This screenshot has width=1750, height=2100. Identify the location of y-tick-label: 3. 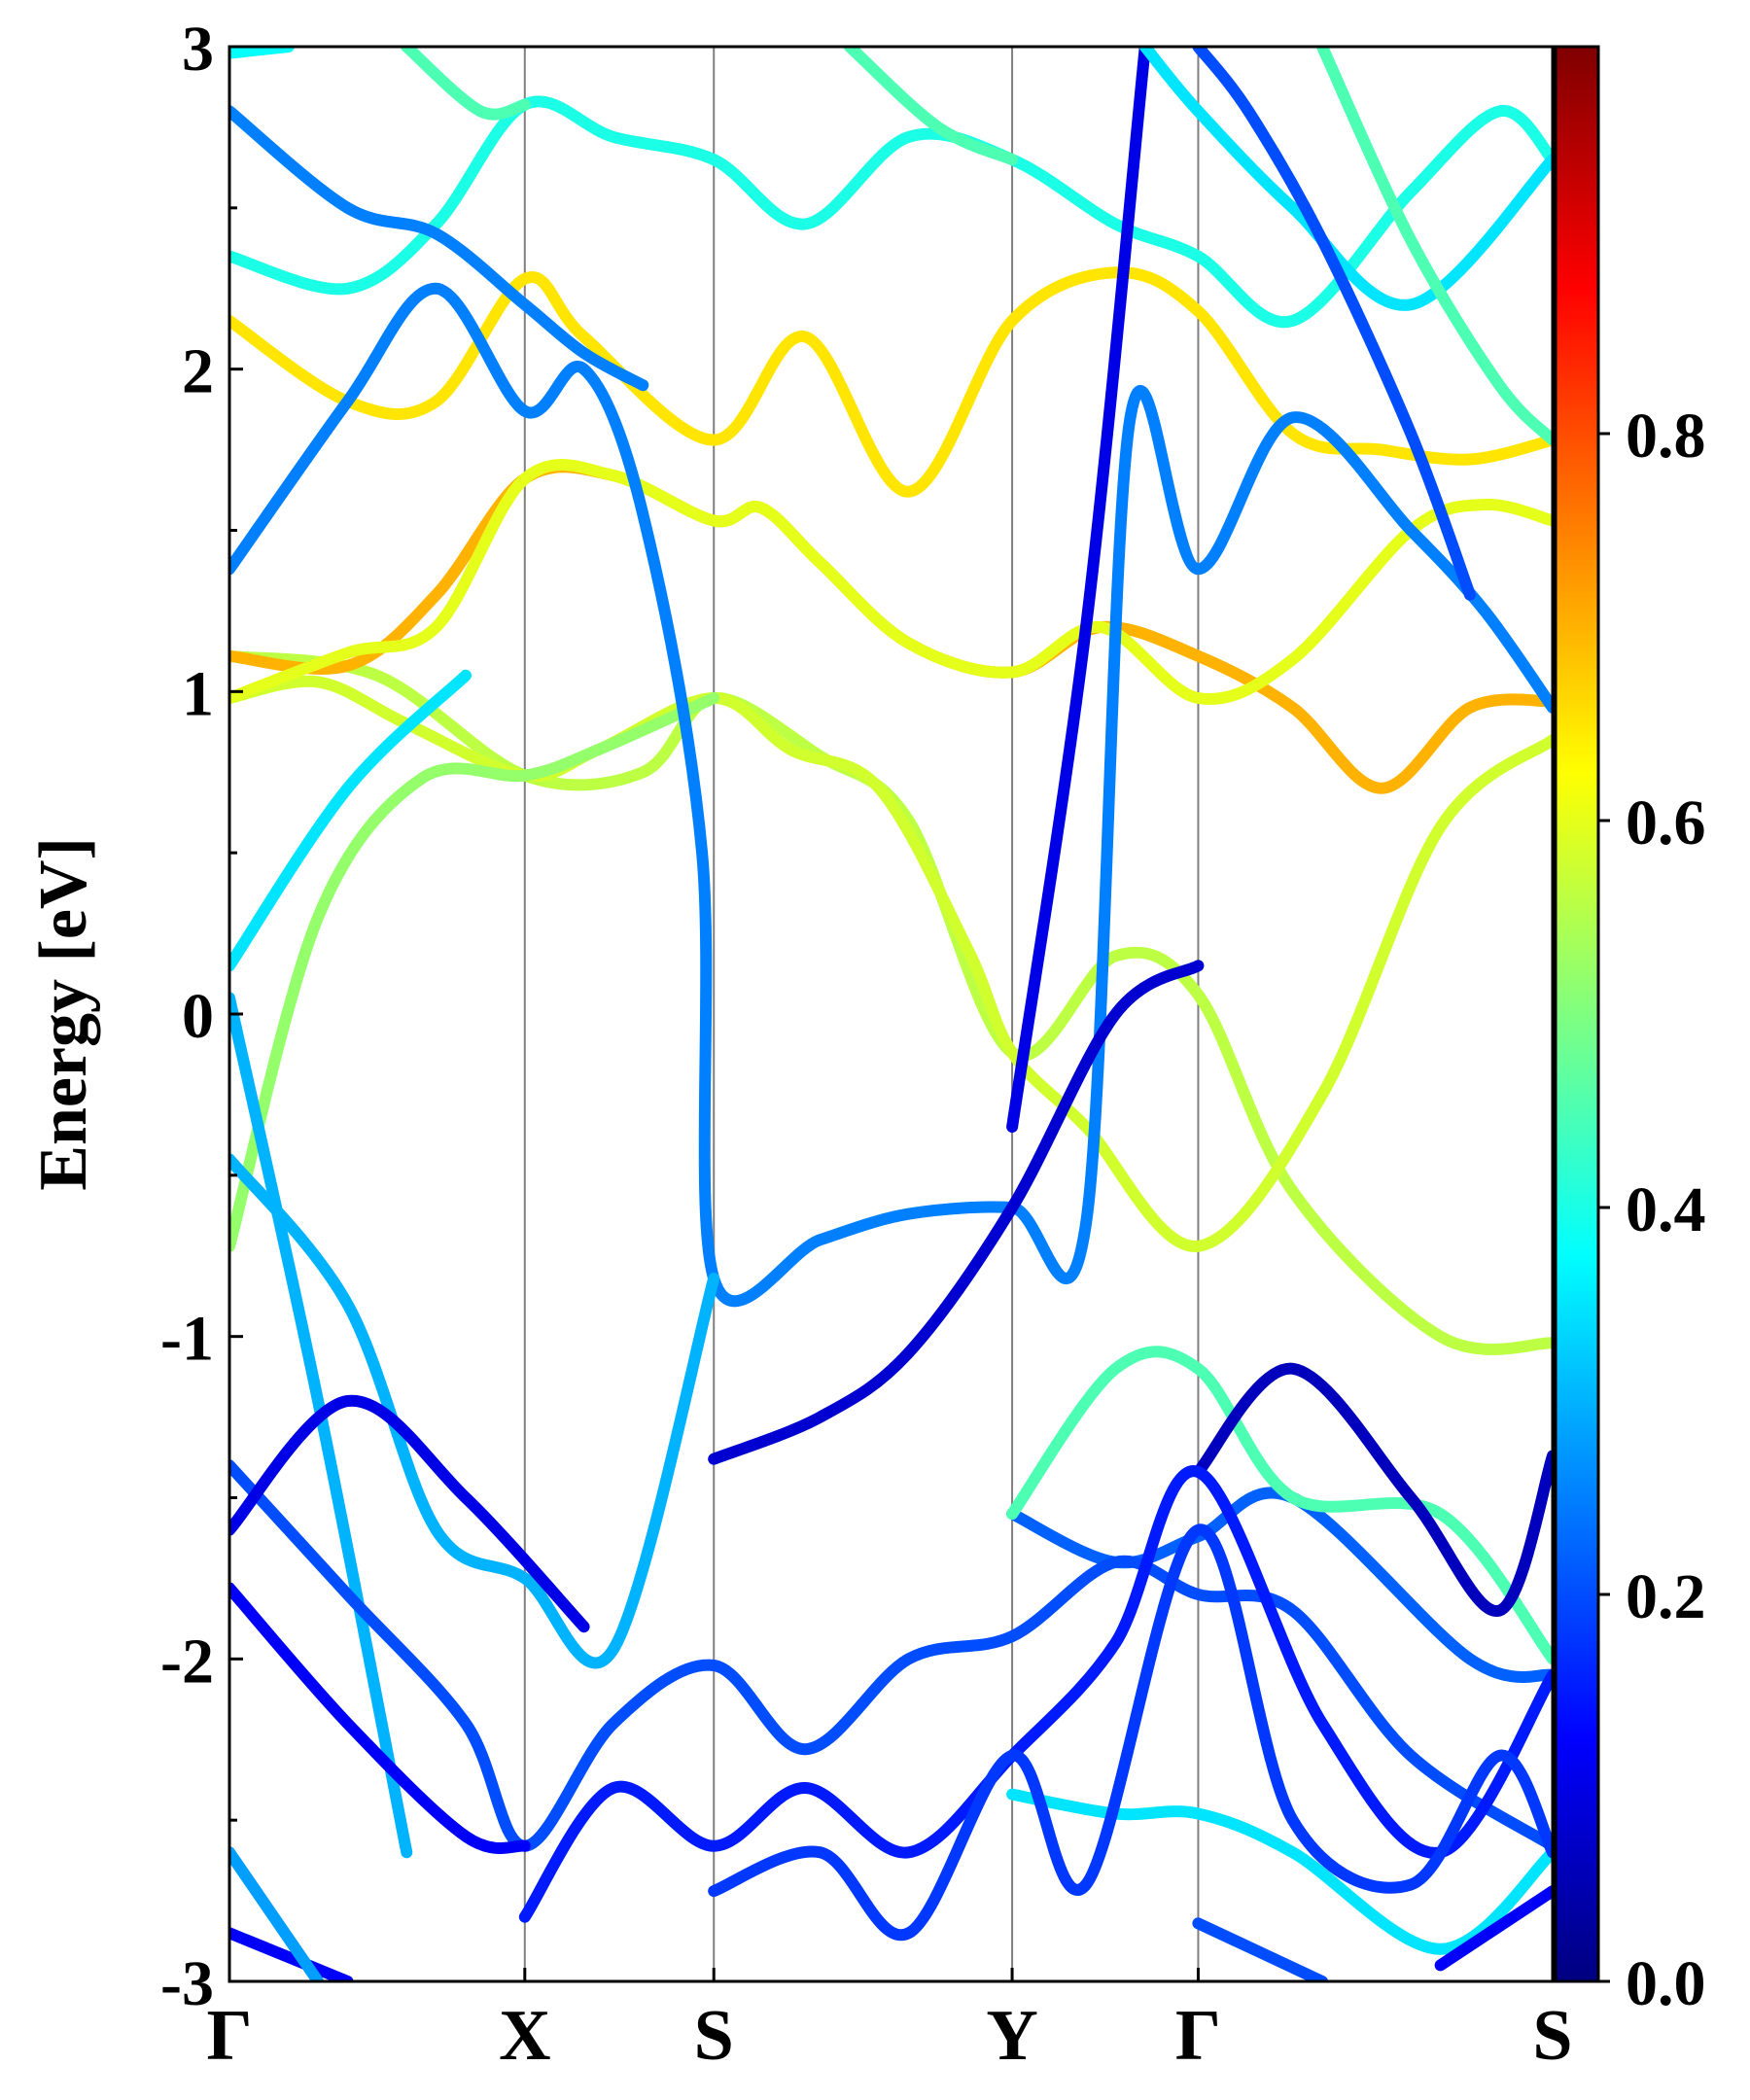
(198, 49).